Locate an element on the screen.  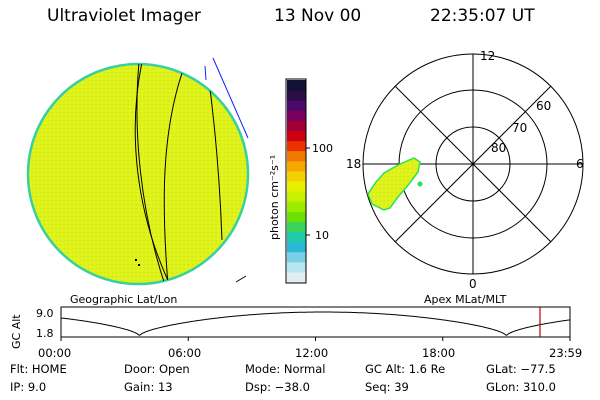
mlt-label-18: 18 is located at coordinates (353, 164).